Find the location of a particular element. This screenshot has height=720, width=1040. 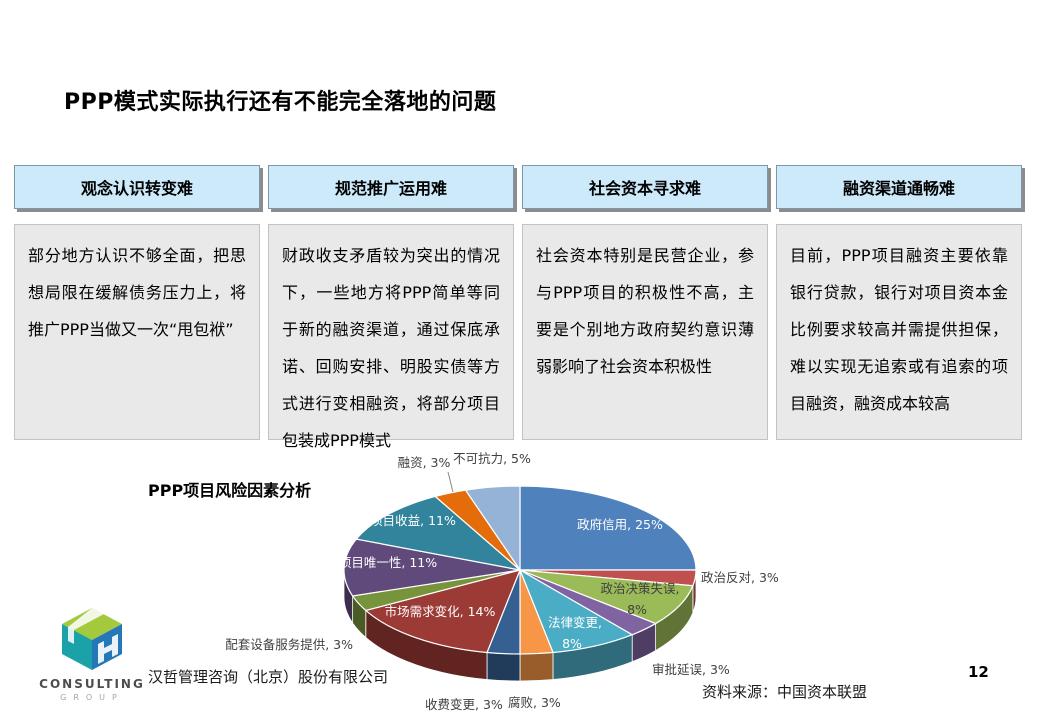

column-header-label: 融资渠道通畅难 is located at coordinates (898, 188).